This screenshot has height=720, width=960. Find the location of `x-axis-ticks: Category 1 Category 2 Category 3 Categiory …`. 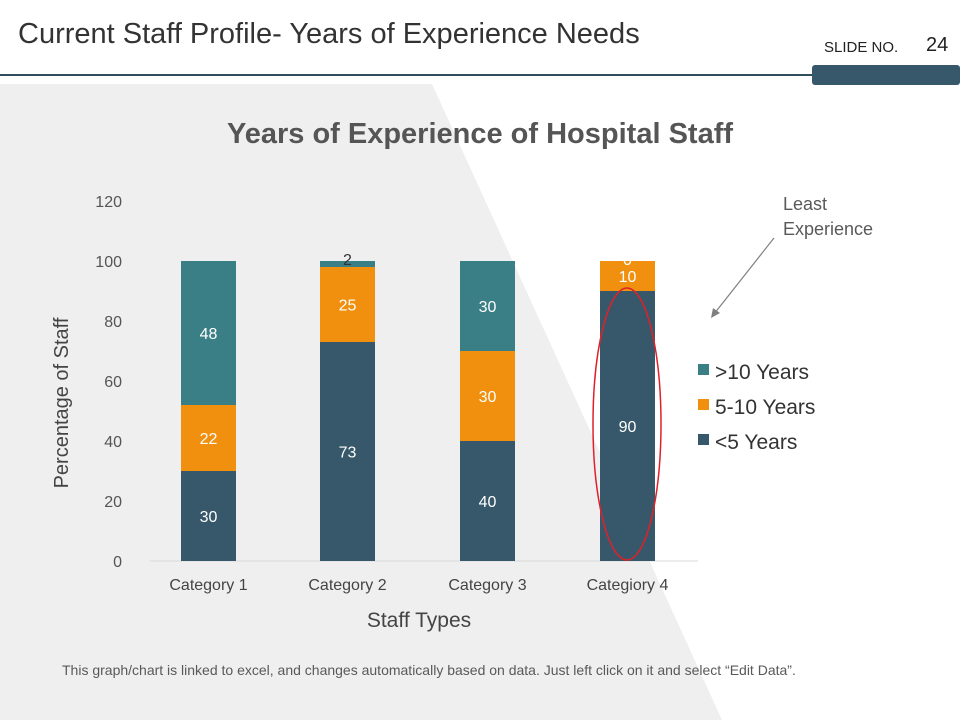

x-axis-ticks: Category 1 Category 2 Category 3 Categiory … is located at coordinates (418, 585).